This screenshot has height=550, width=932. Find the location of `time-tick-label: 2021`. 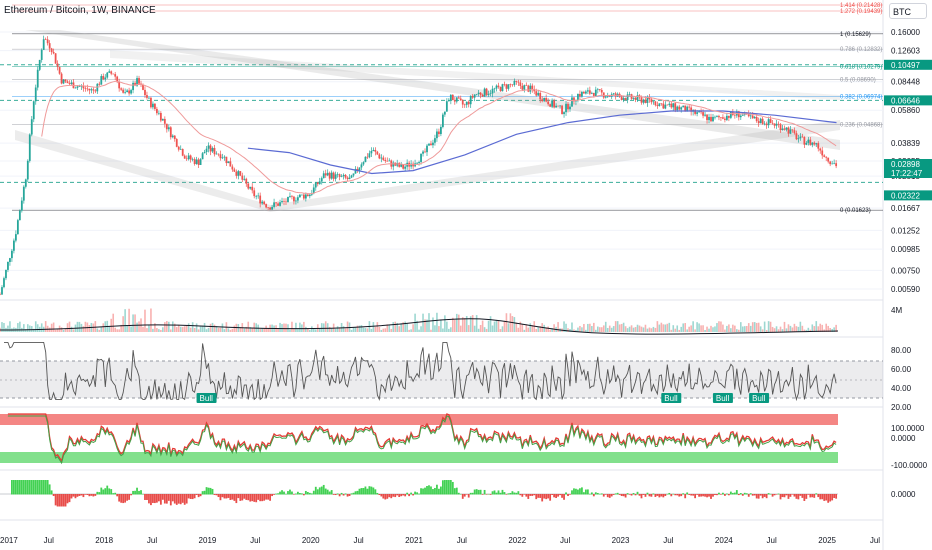

time-tick-label: 2021 is located at coordinates (414, 540).